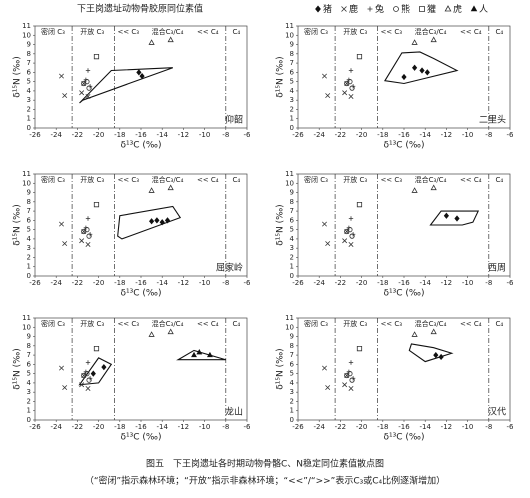 The width and height of the screenshot is (530, 498). What do you see at coordinates (292, 383) in the screenshot?
I see `y-tick-label: 4` at bounding box center [292, 383].